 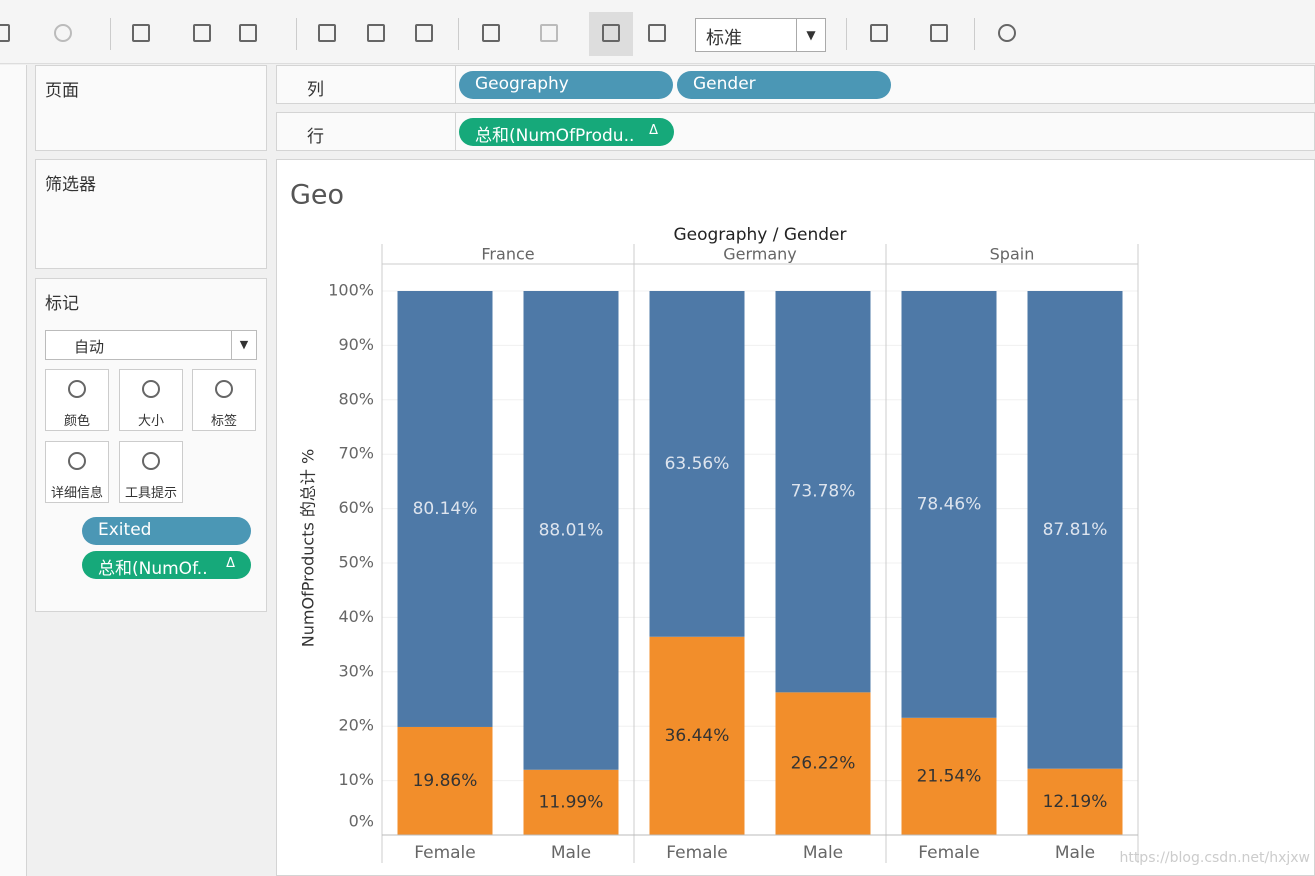 What do you see at coordinates (166, 531) in the screenshot?
I see `mark-pill: Exited` at bounding box center [166, 531].